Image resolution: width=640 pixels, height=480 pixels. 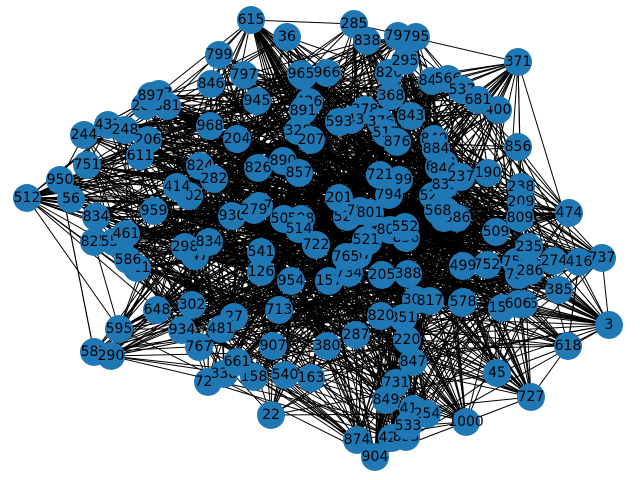 I want to click on graph-node: 817, so click(x=430, y=301).